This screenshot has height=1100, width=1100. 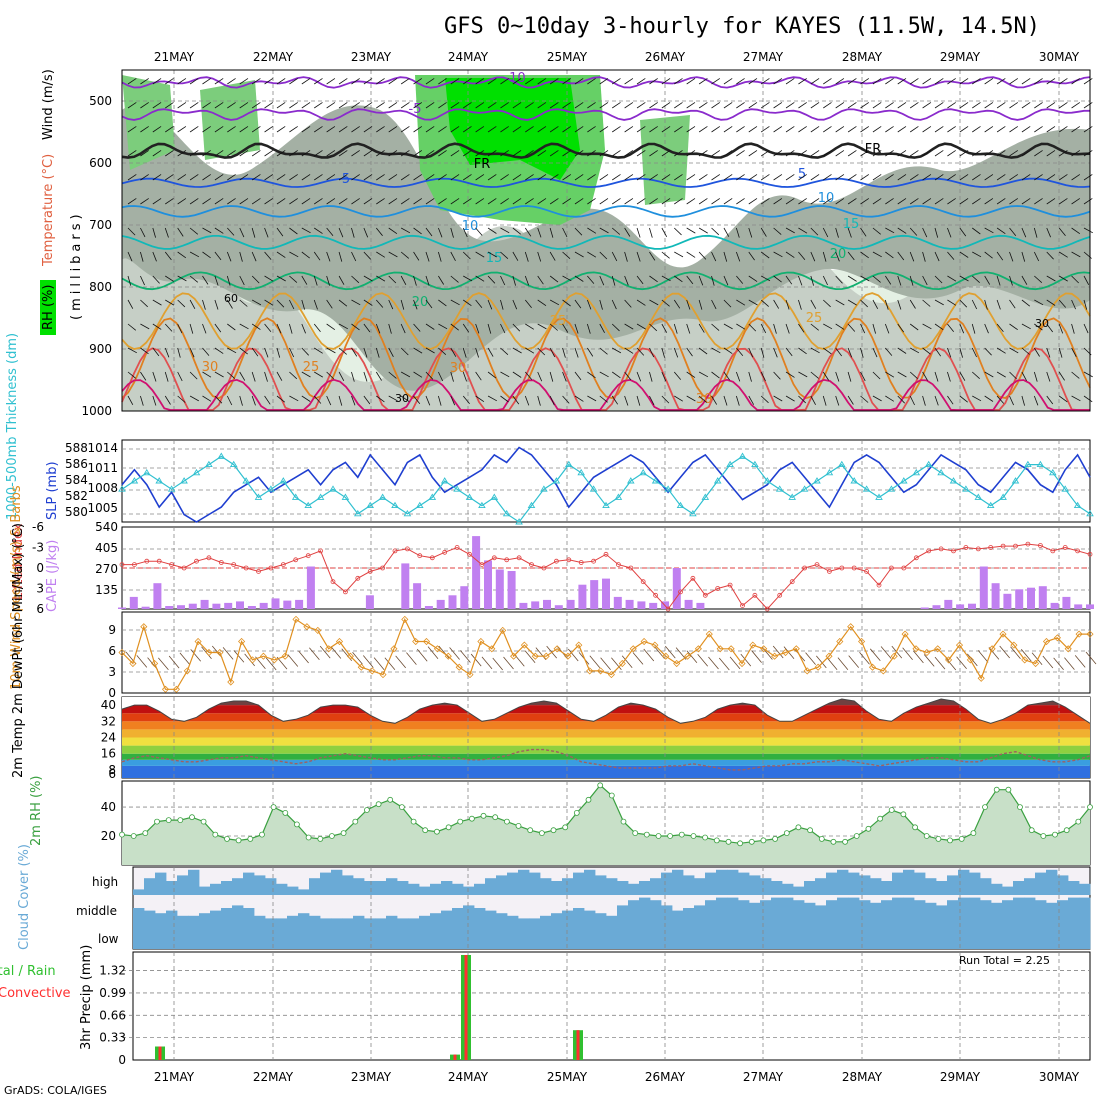 What do you see at coordinates (106, 548) in the screenshot?
I see `cape-tick: 405` at bounding box center [106, 548].